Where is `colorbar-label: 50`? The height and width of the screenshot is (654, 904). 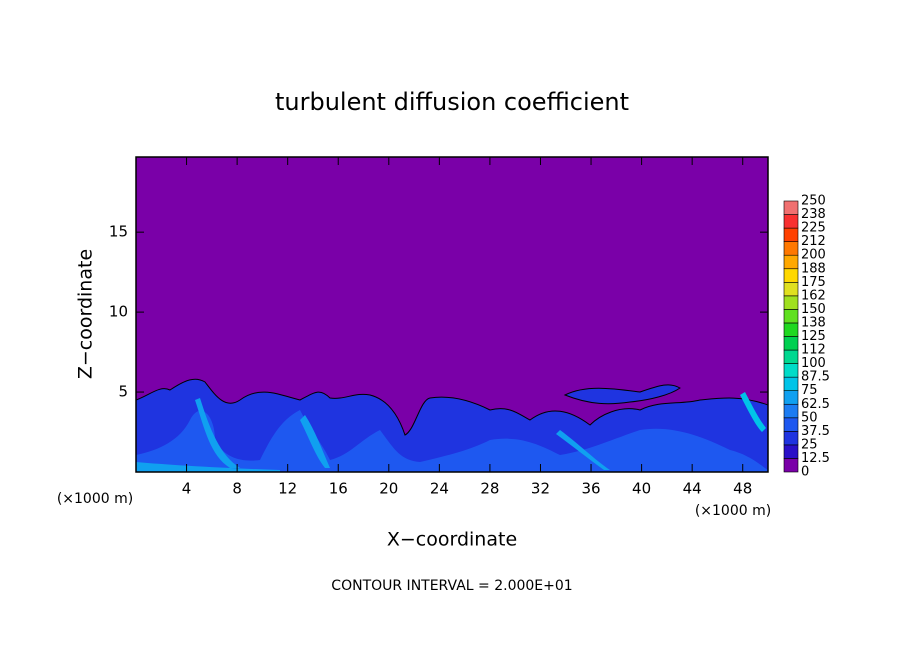
colorbar-label: 50 is located at coordinates (809, 417).